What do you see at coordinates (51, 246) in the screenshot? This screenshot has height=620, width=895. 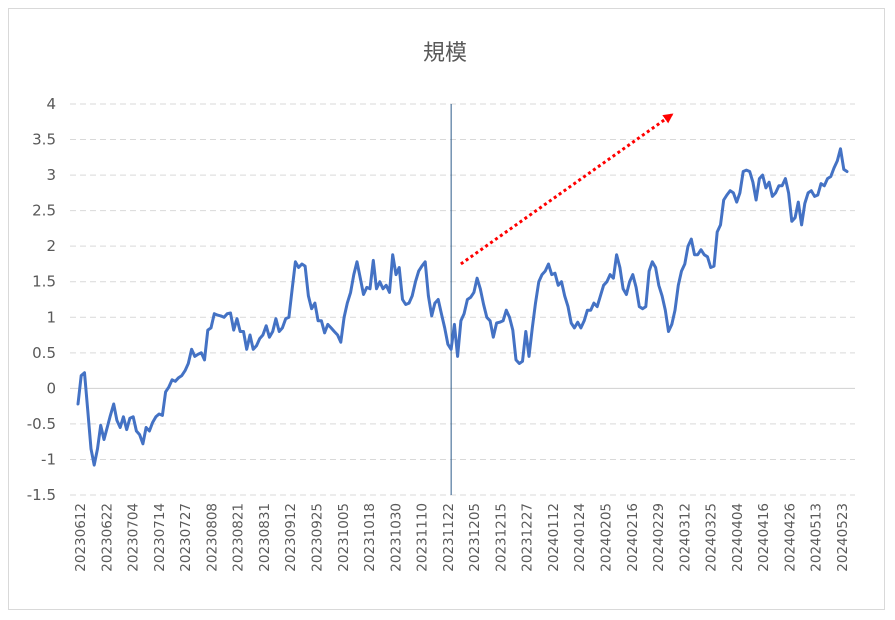 I see `y-tick-label-4: 2` at bounding box center [51, 246].